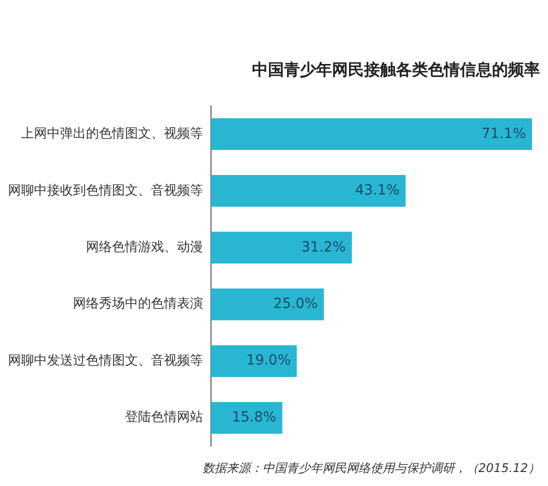 This screenshot has width=548, height=486. Describe the element at coordinates (254, 417) in the screenshot. I see `data-label: 15.8%` at that location.